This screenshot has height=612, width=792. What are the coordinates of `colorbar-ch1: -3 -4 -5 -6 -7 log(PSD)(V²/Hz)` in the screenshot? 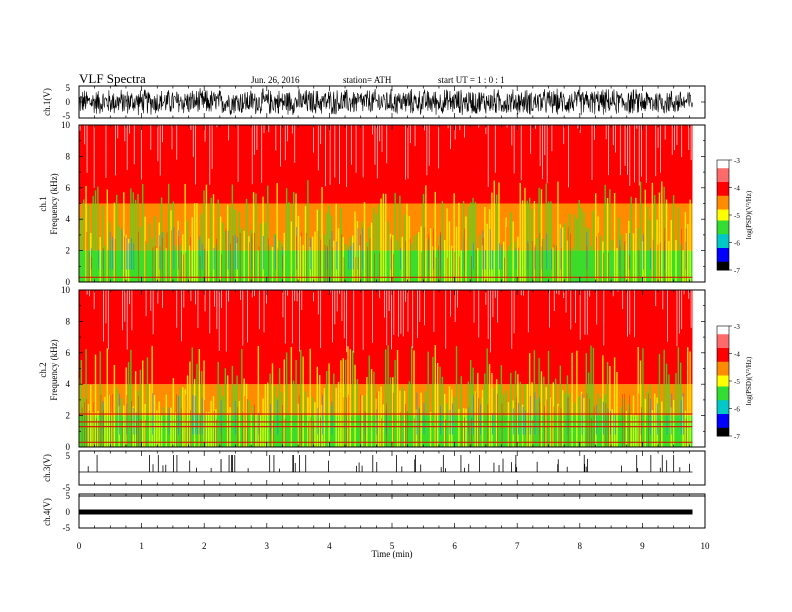 It's located at (734, 216).